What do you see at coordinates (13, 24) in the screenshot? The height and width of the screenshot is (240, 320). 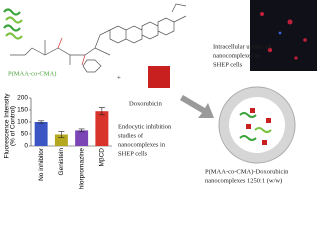 I see `polymer-icon` at bounding box center [13, 24].